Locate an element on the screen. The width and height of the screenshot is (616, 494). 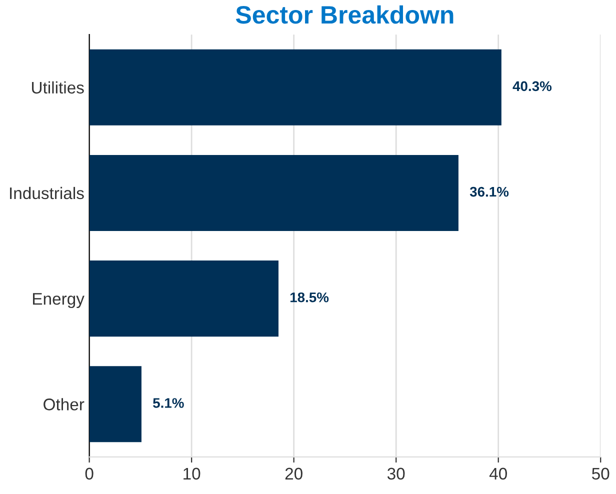
data-label: 36.1% is located at coordinates (489, 191).